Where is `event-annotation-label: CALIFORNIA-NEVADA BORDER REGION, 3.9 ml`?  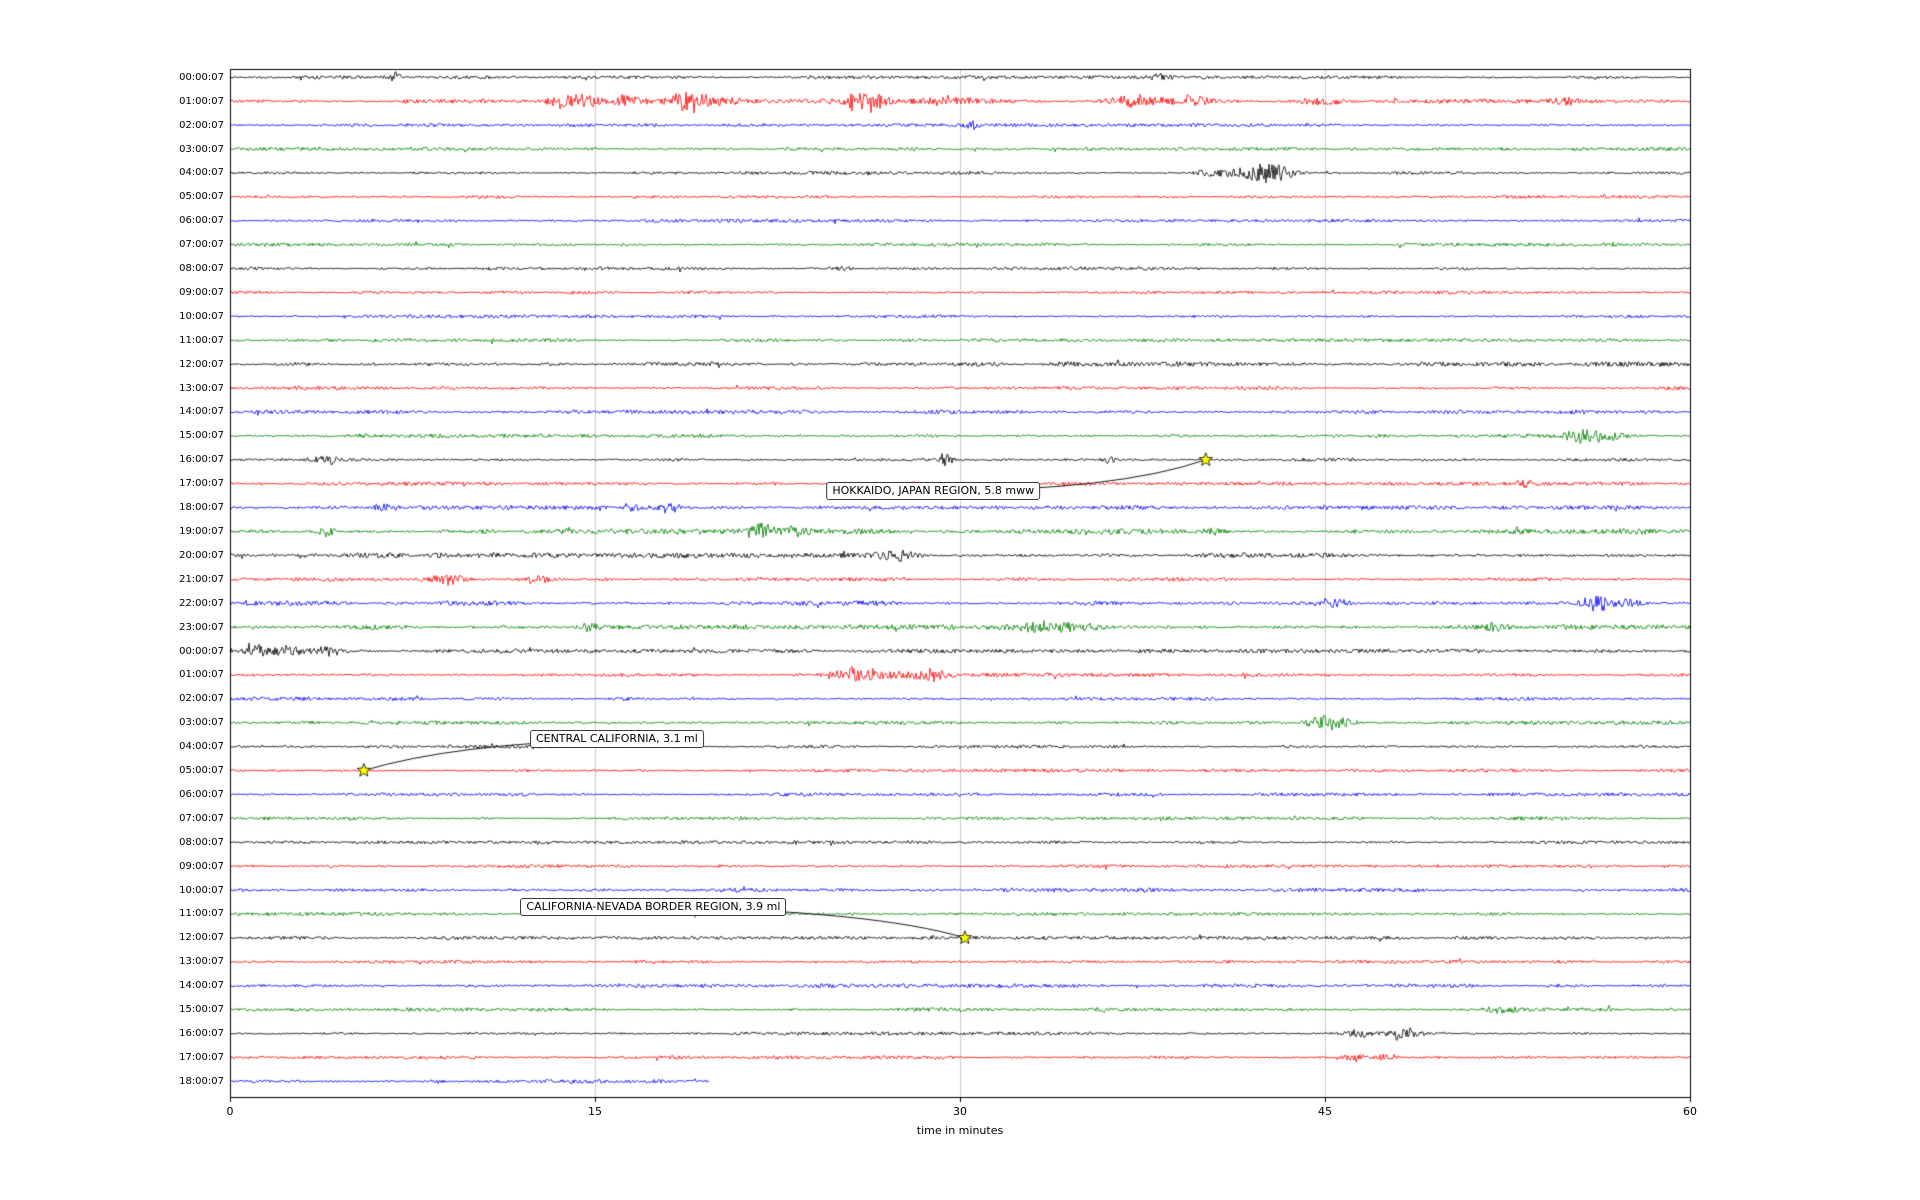 event-annotation-label: CALIFORNIA-NEVADA BORDER REGION, 3.9 ml is located at coordinates (653, 906).